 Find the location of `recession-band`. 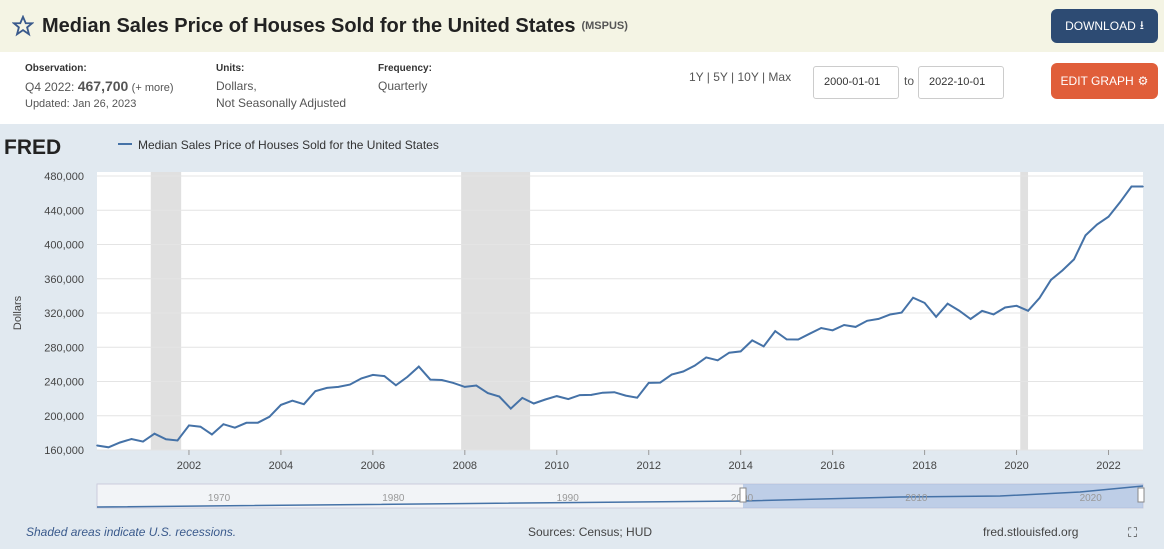

recession-band is located at coordinates (166, 311).